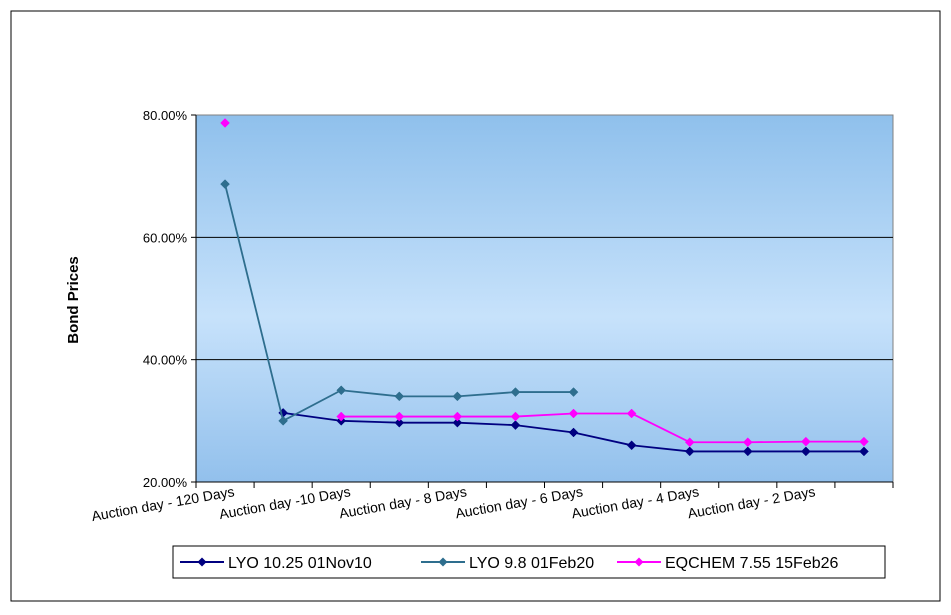  I want to click on y-axis-title: Bond Prices, so click(73, 300).